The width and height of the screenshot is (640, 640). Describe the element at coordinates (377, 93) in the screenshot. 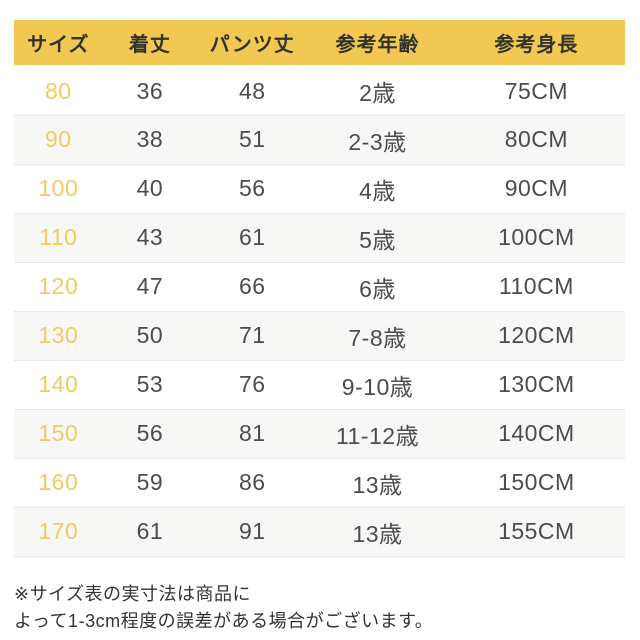

I see `cell-ref-age: 2歳` at that location.